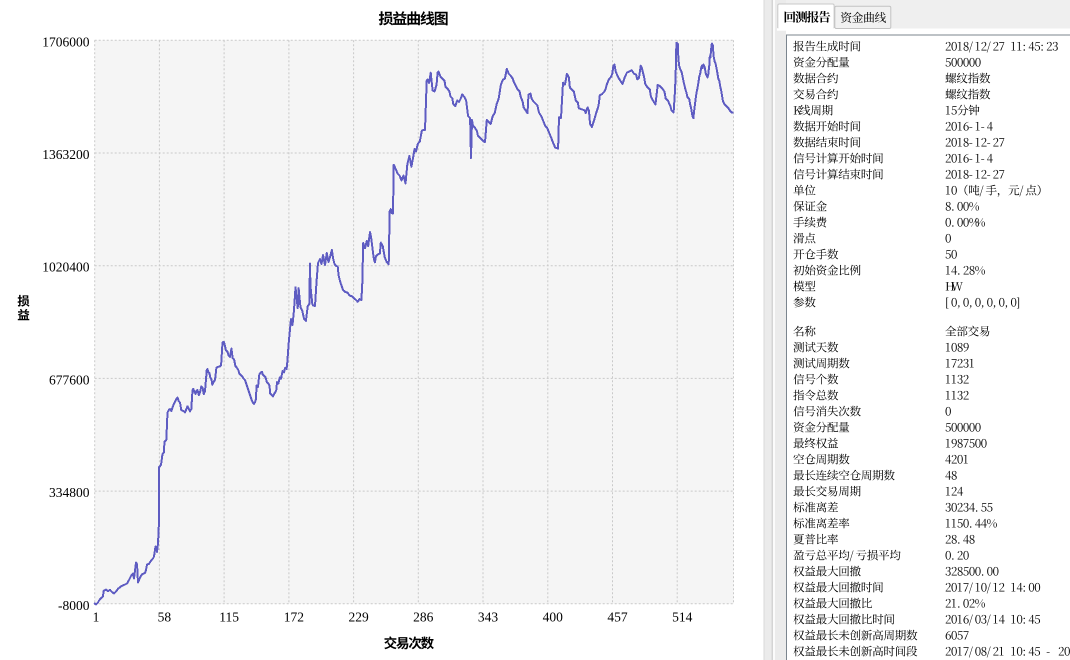  What do you see at coordinates (69, 492) in the screenshot?
I see `svg-text: 334800` at bounding box center [69, 492].